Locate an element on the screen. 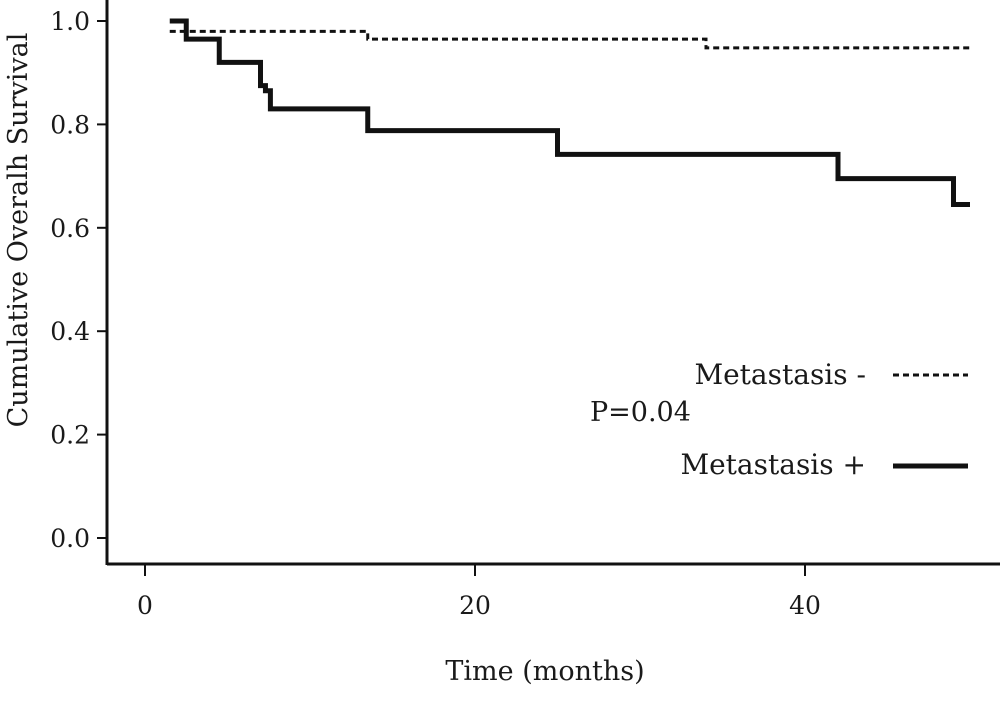  legend-label-metastasis-positive: Metastasis + is located at coordinates (773, 464).